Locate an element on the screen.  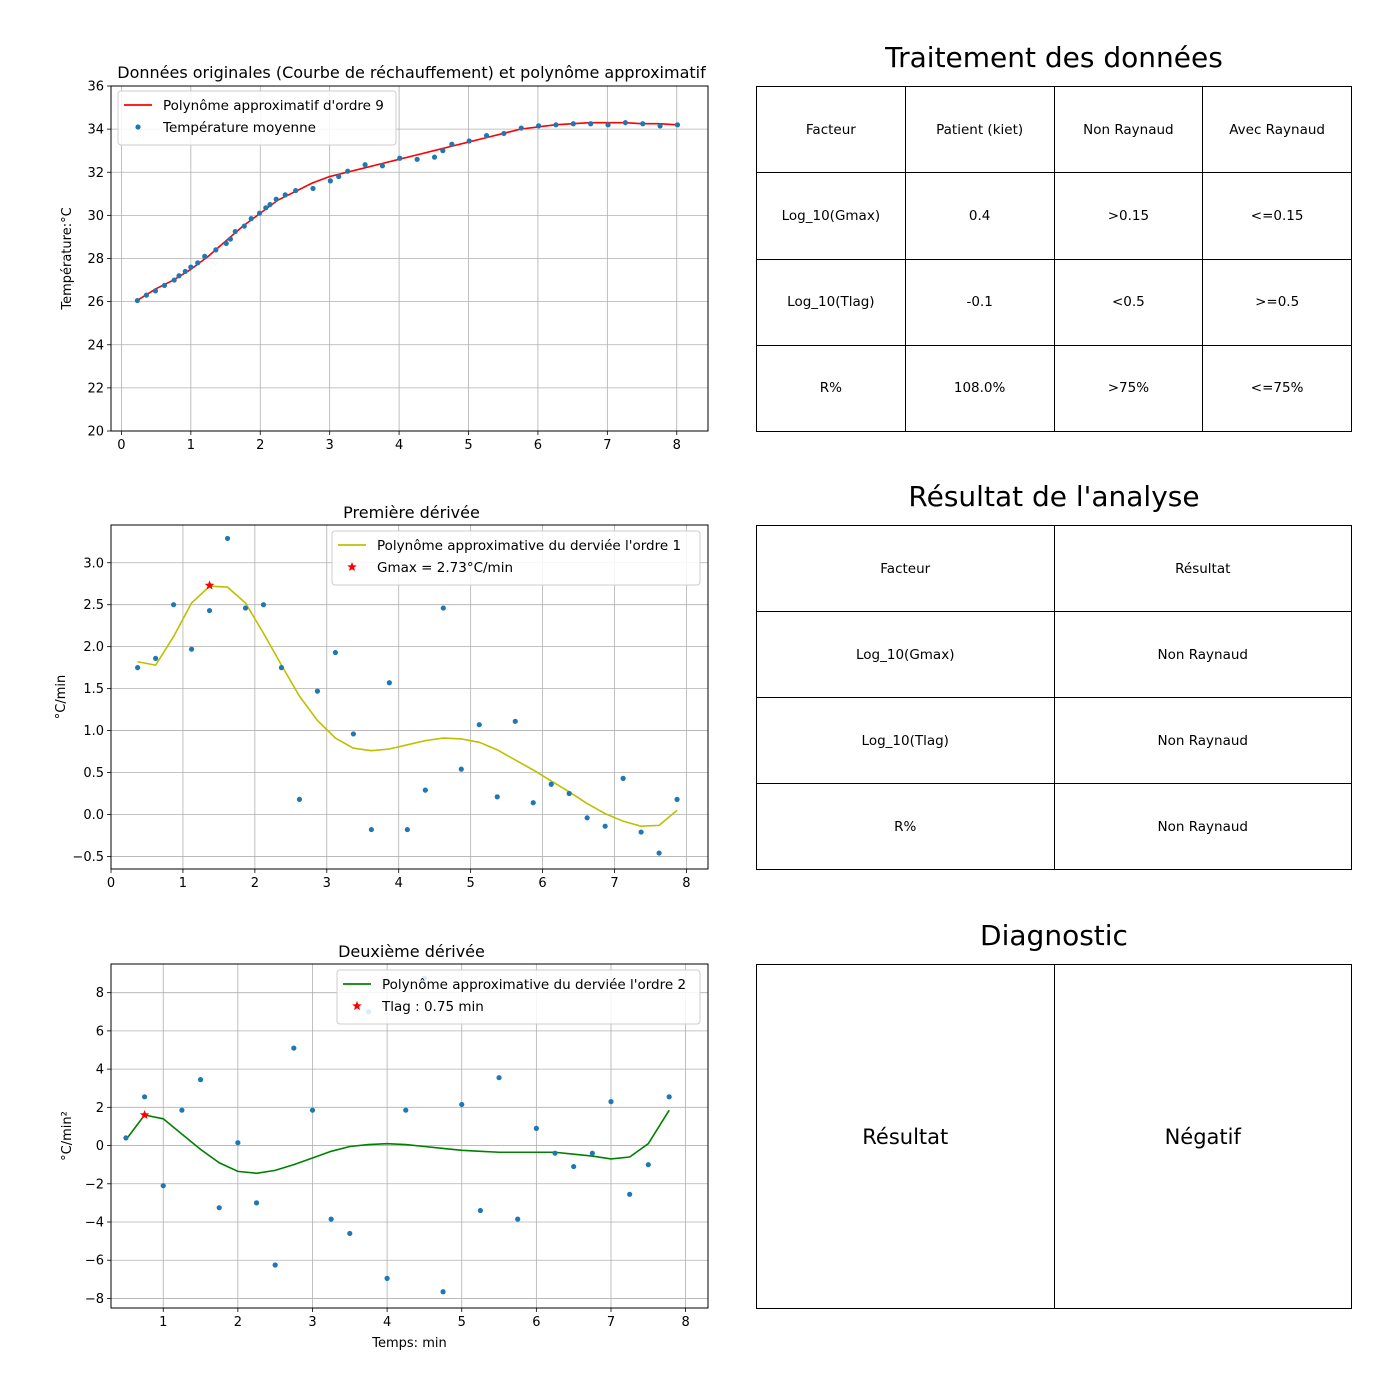
y-tick-label: −2 is located at coordinates (94, 1184).